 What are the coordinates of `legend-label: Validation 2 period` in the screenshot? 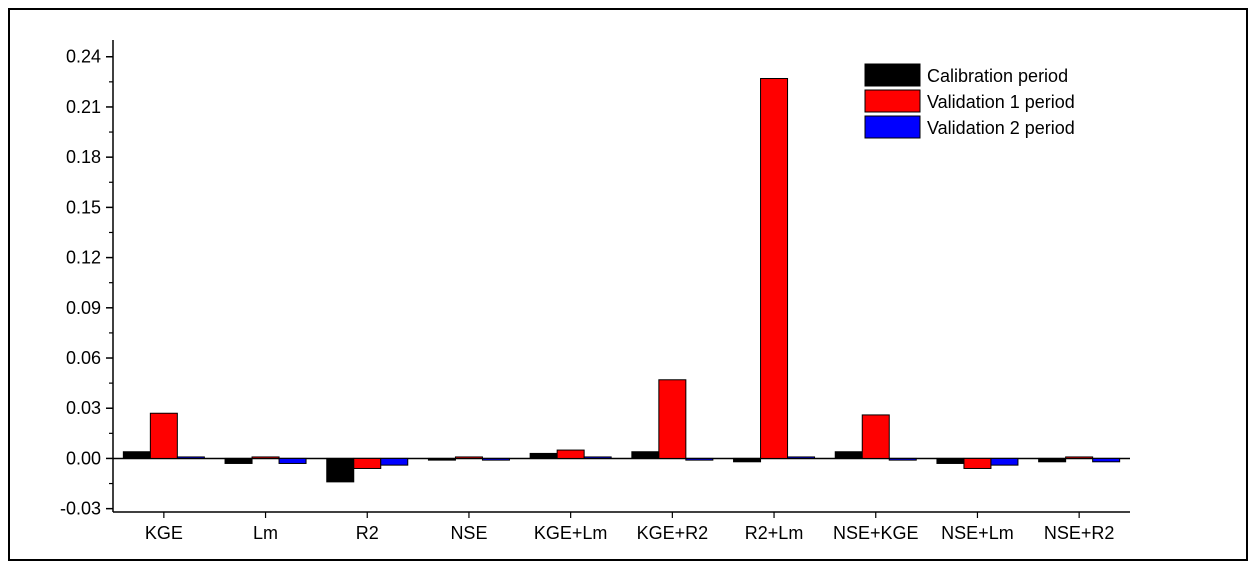 It's located at (1001, 128).